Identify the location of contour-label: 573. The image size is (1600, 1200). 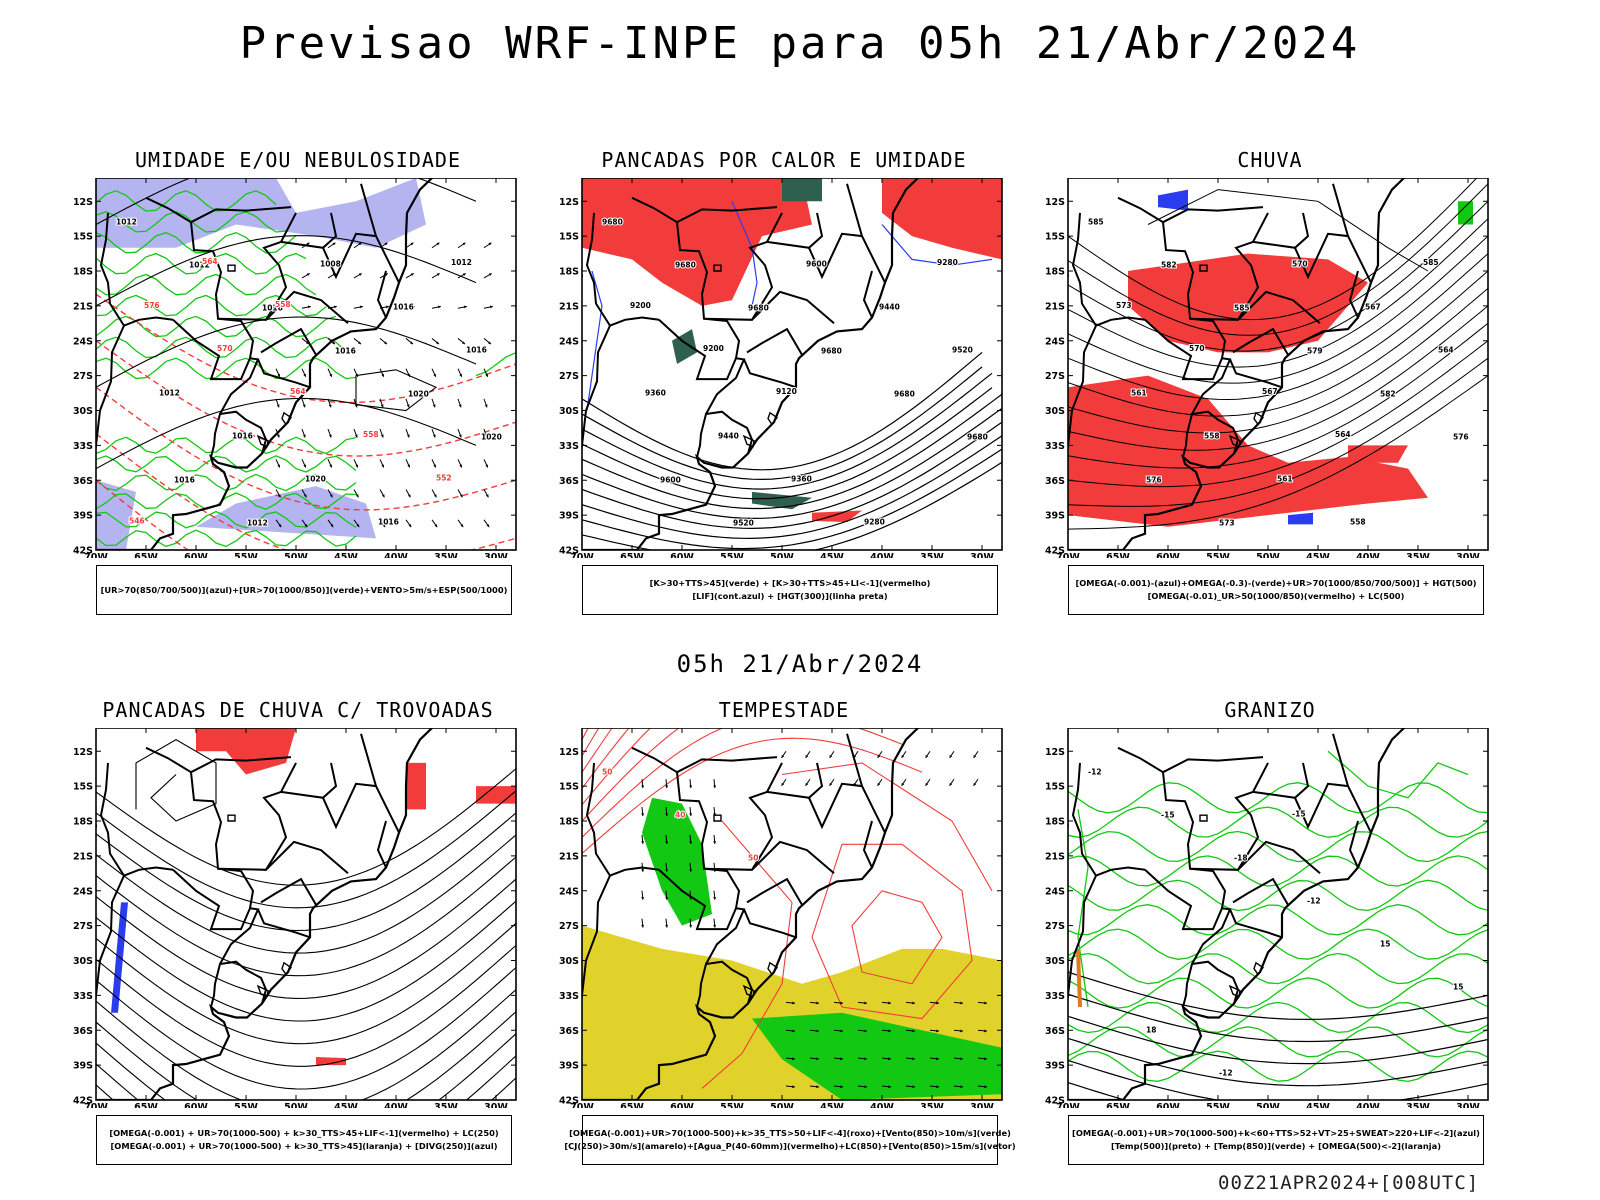
(1227, 523).